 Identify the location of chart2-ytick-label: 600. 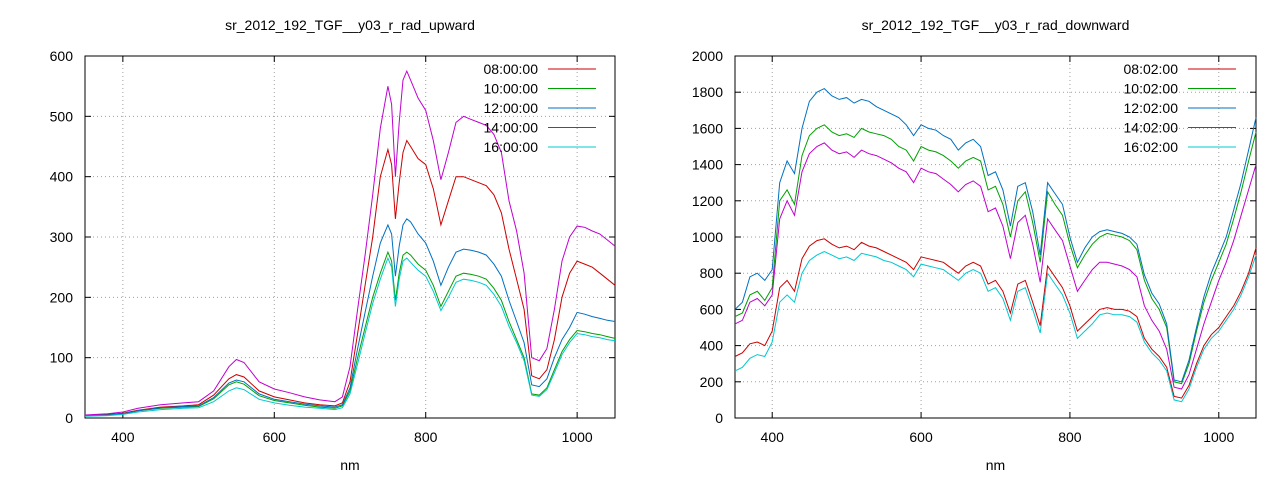
(712, 309).